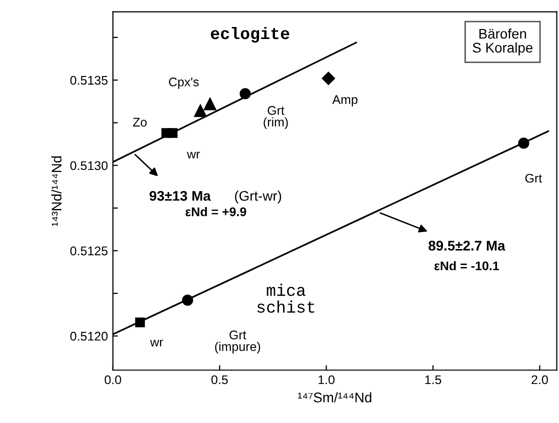  Describe the element at coordinates (540, 379) in the screenshot. I see `x-tick-label: 2.0` at that location.